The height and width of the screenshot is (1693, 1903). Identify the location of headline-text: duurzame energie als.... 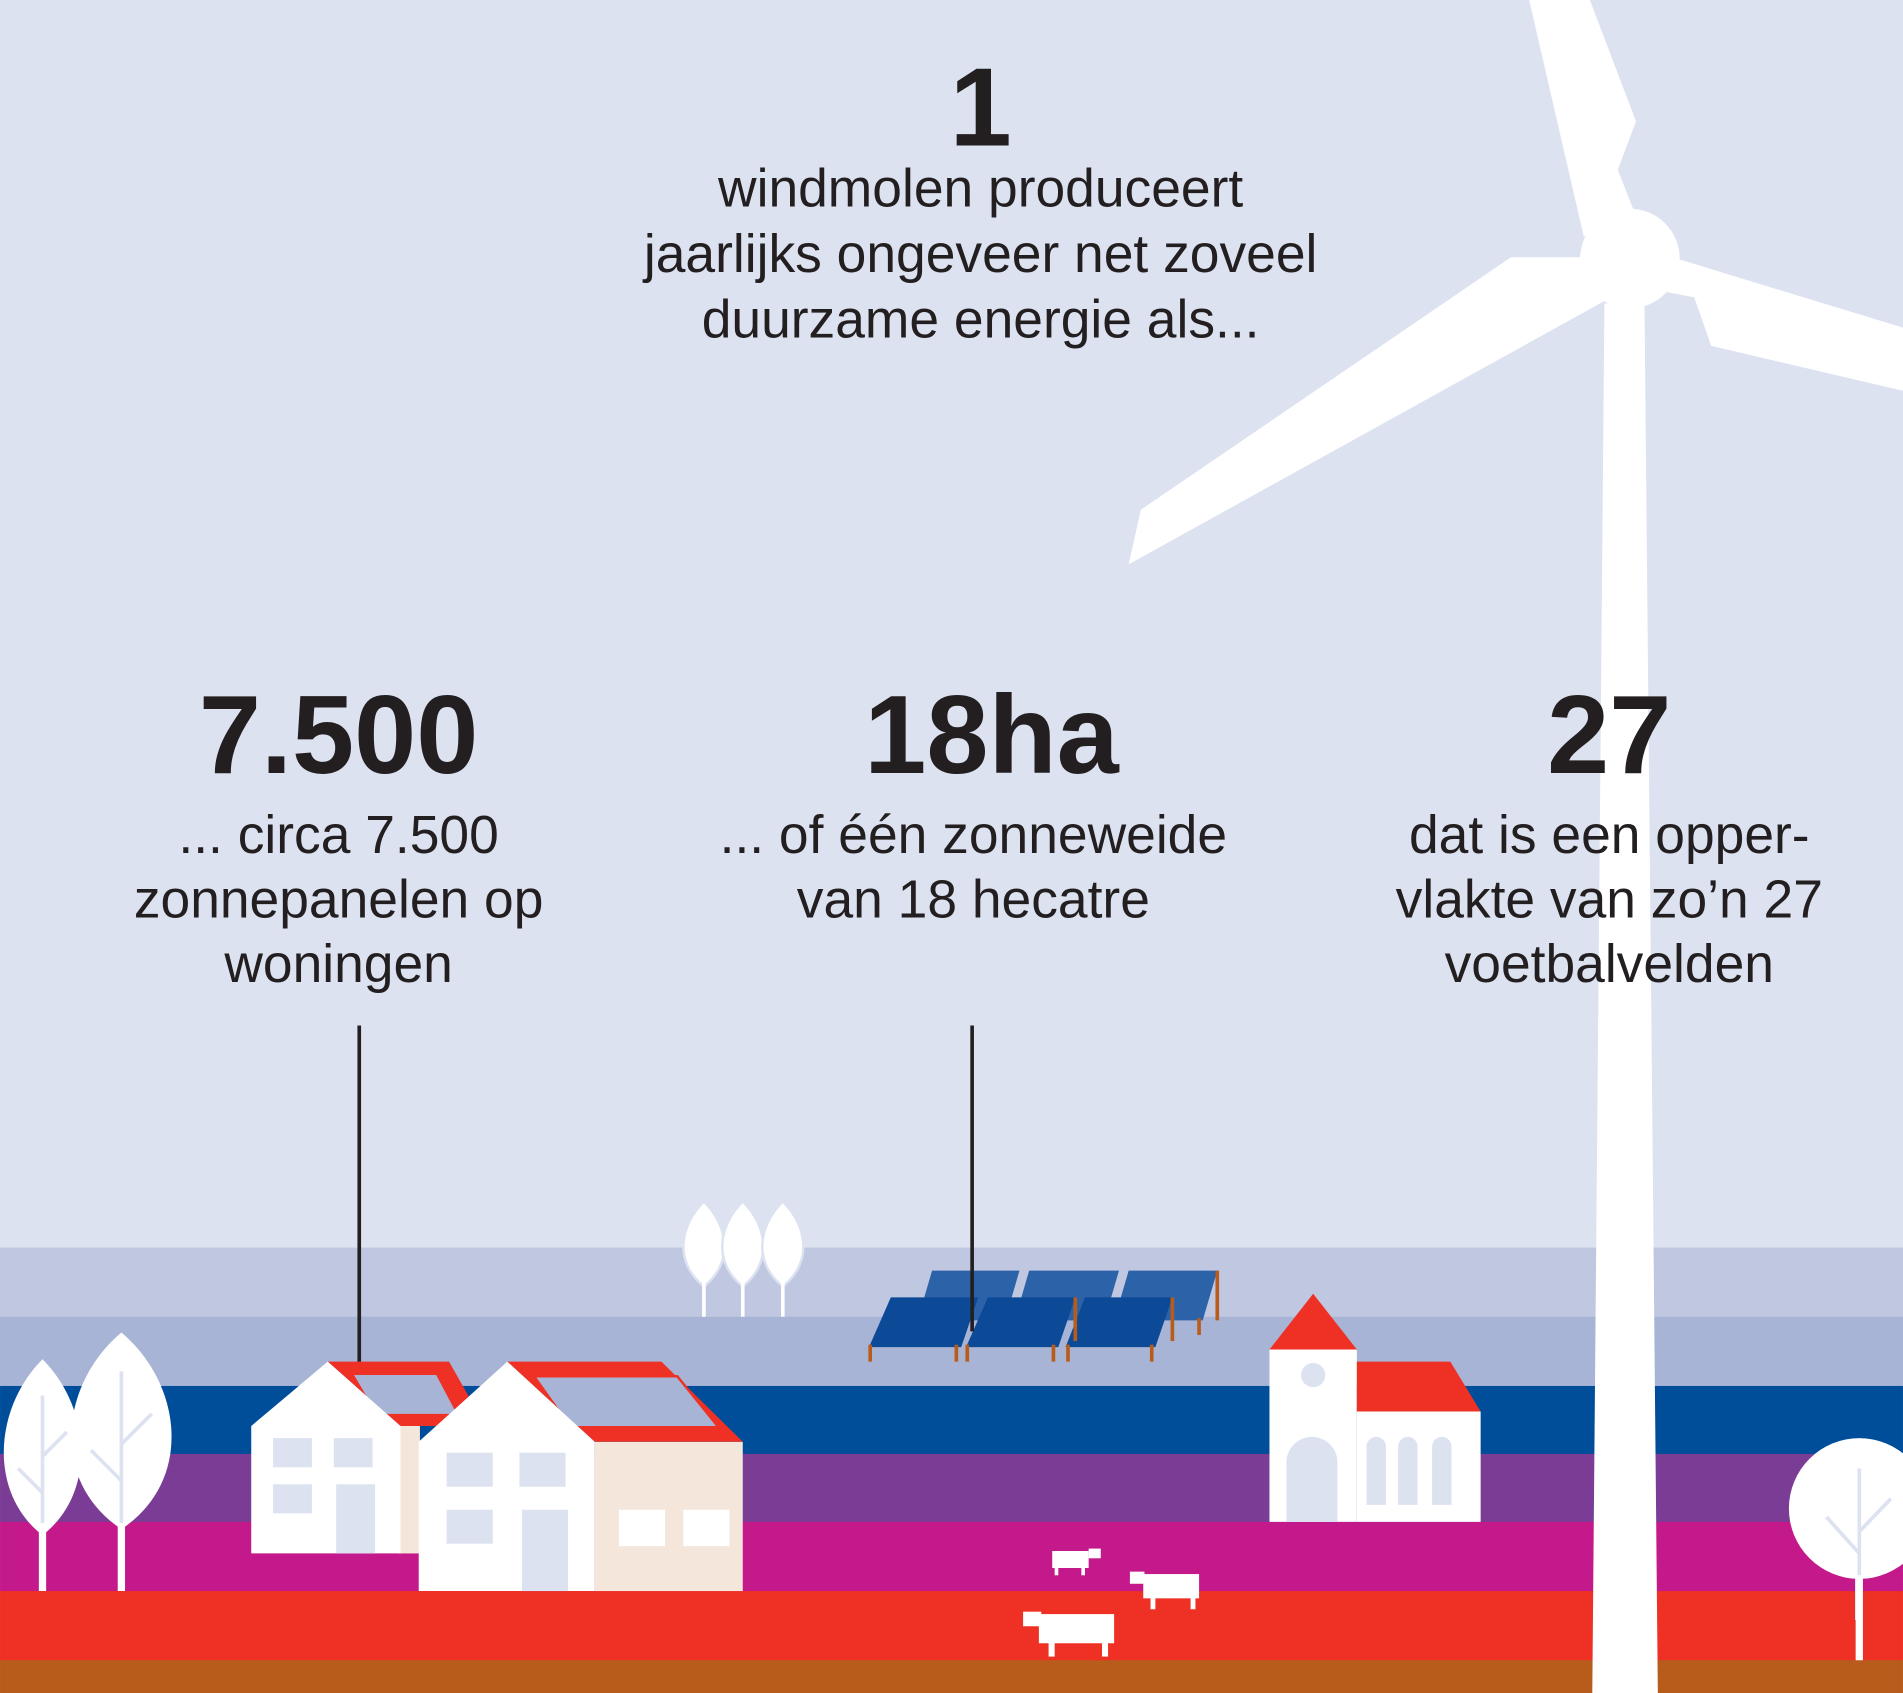
(981, 319).